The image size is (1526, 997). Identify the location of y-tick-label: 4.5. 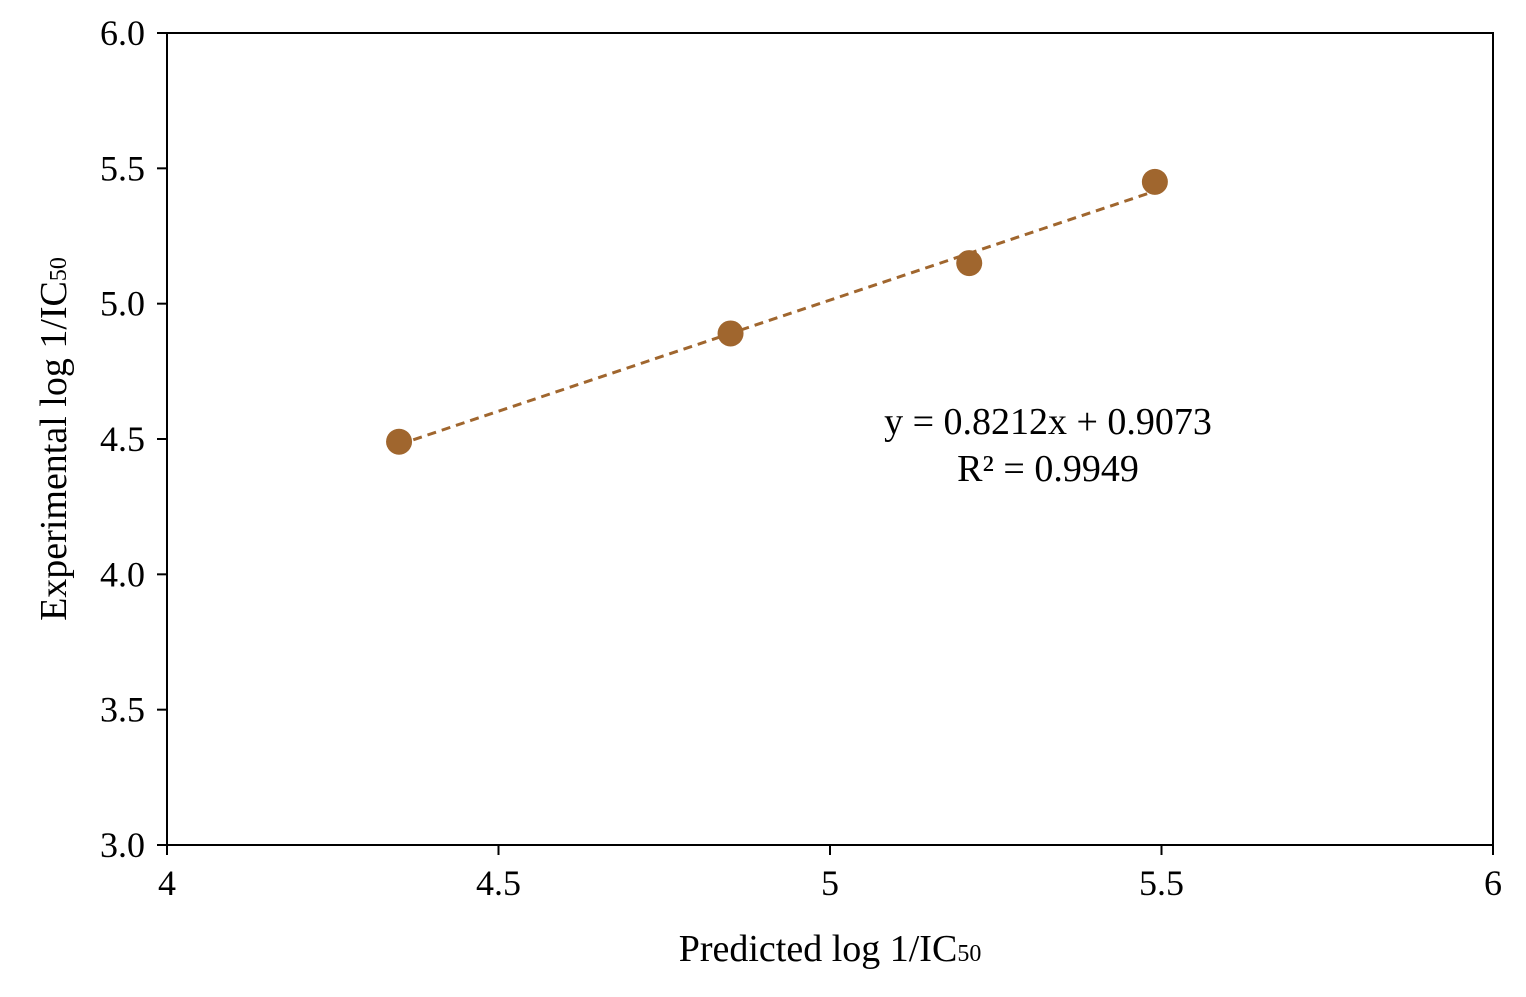
(122, 439).